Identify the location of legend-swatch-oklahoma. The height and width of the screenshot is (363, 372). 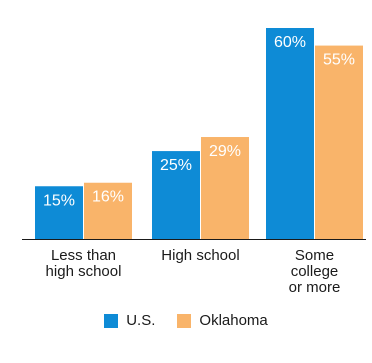
(184, 320).